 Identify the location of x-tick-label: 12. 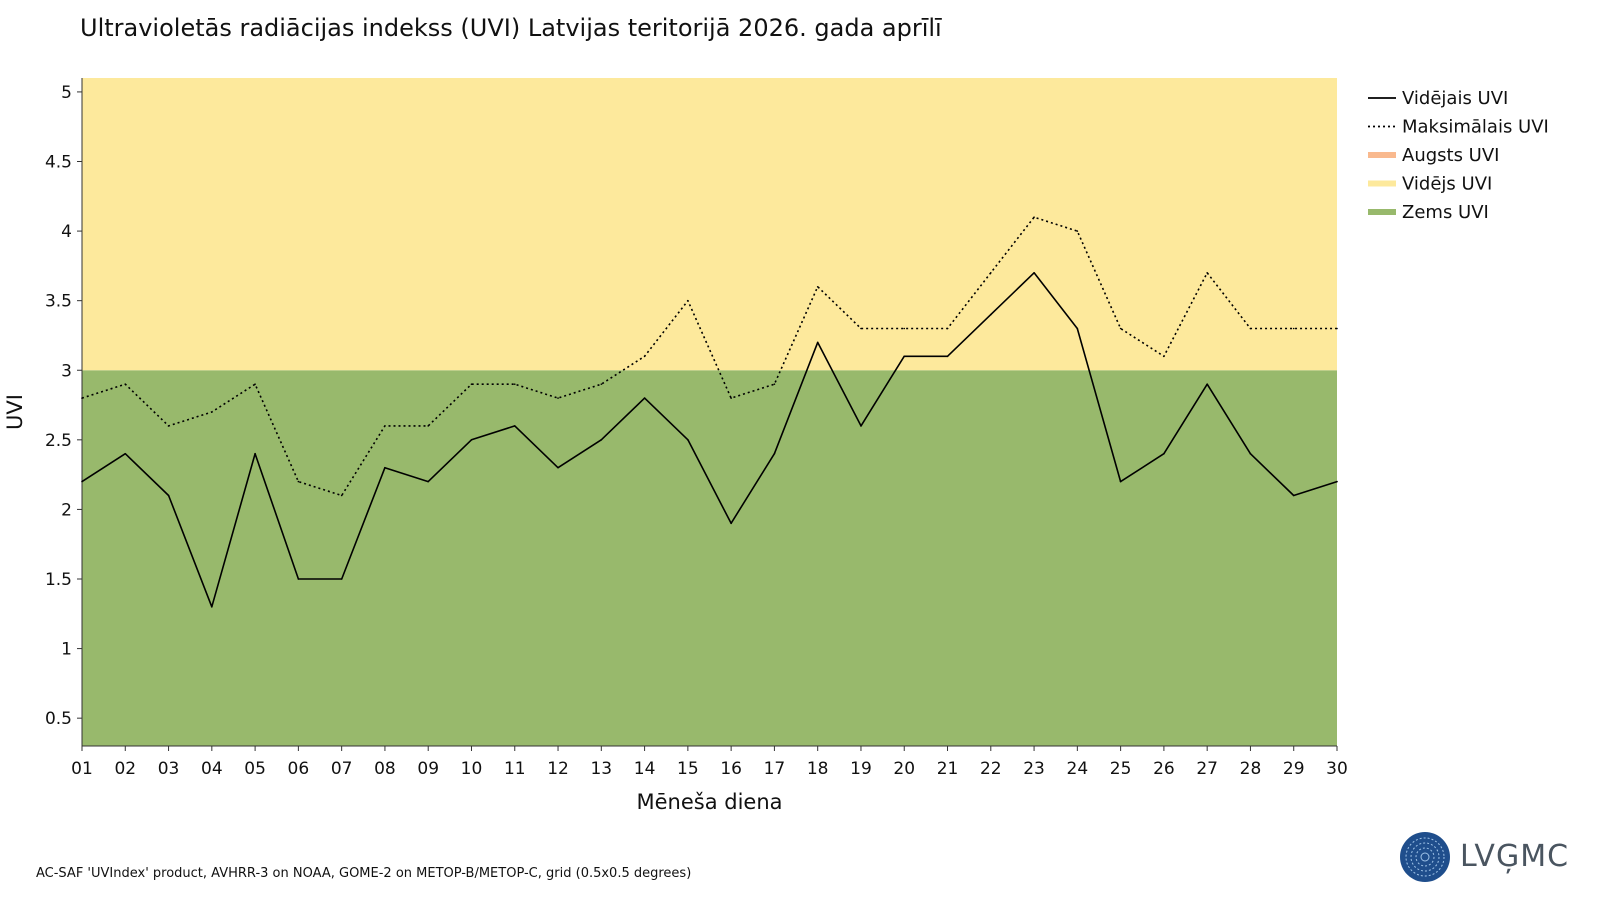
(558, 769).